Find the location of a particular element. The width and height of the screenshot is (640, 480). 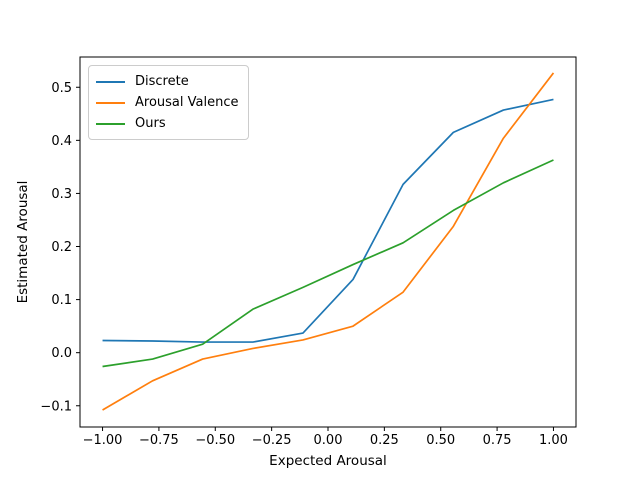

x-axis-label: Expected Arousal is located at coordinates (328, 461).